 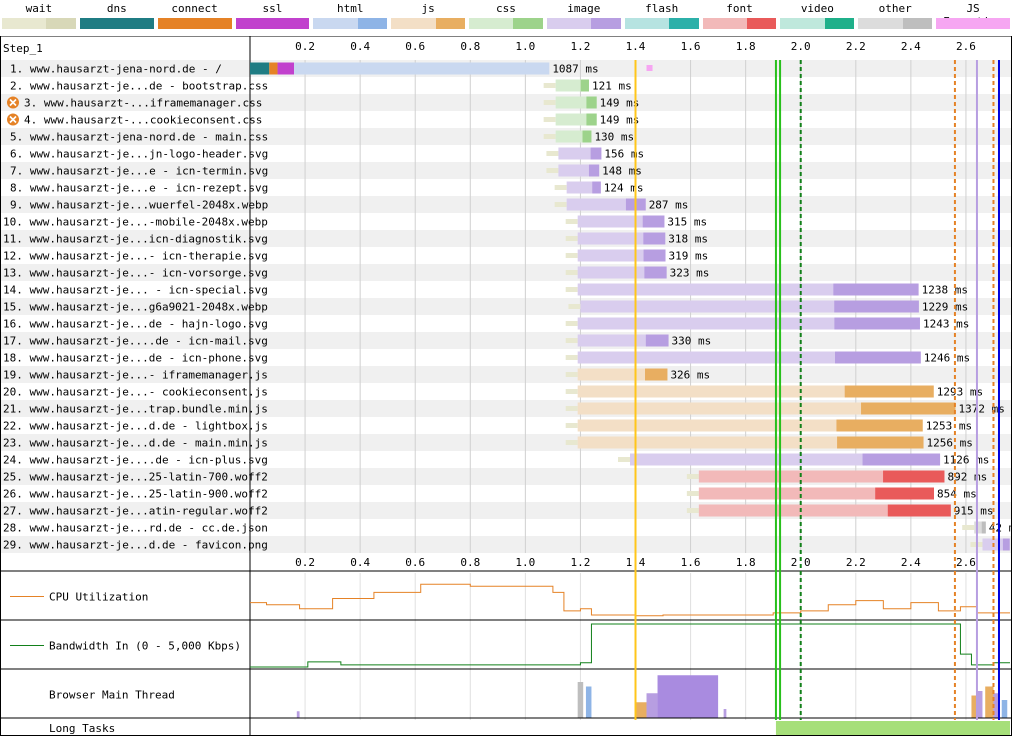 What do you see at coordinates (135, 273) in the screenshot?
I see `request-label: 13. www.hausarzt-je...- icn-vorsorge.svg` at bounding box center [135, 273].